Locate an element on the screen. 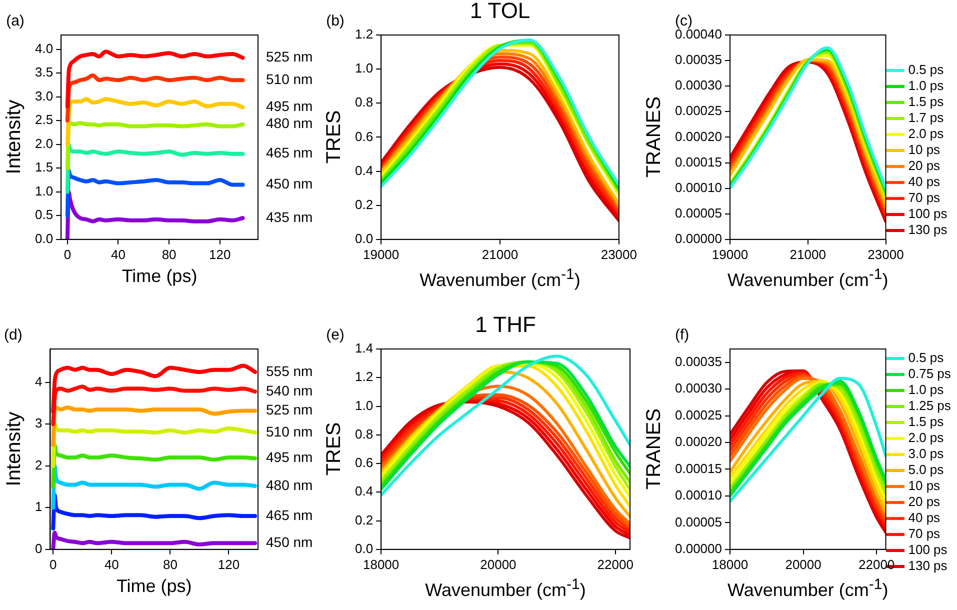 Image resolution: width=957 pixels, height=610 pixels. chart-title: 1 TOL is located at coordinates (500, 12).